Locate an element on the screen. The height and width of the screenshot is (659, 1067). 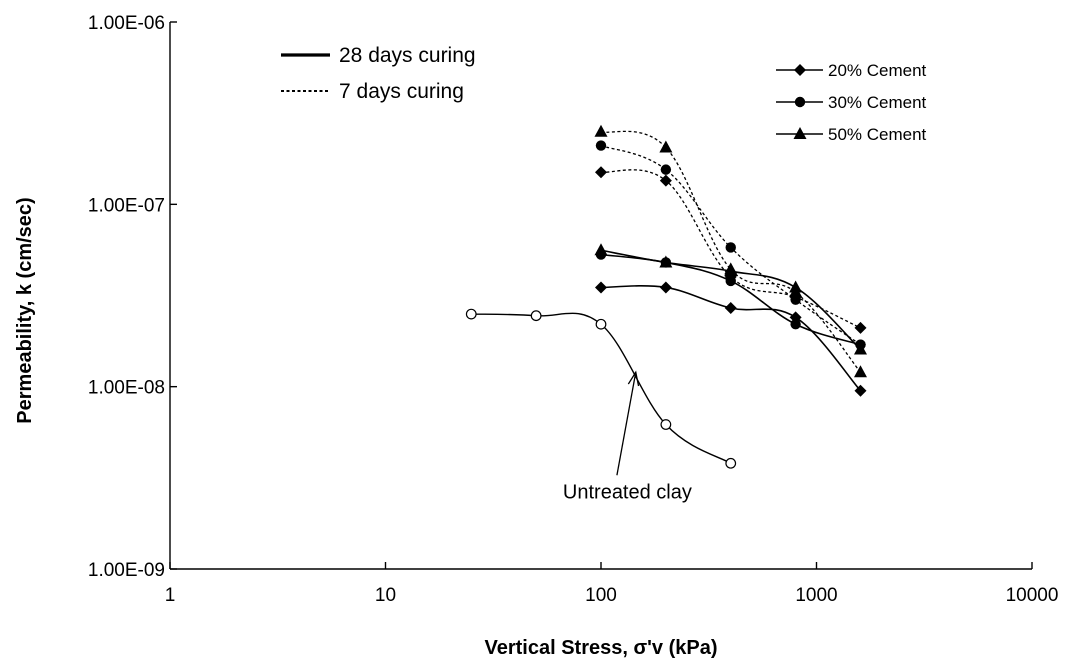
y-tick-label: 1.00E-08 is located at coordinates (126, 388).